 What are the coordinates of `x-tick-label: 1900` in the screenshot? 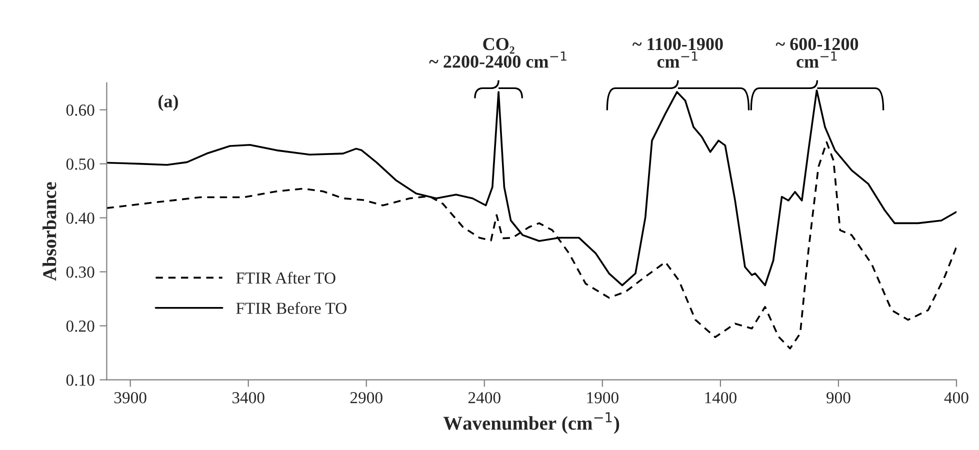 It's located at (602, 398).